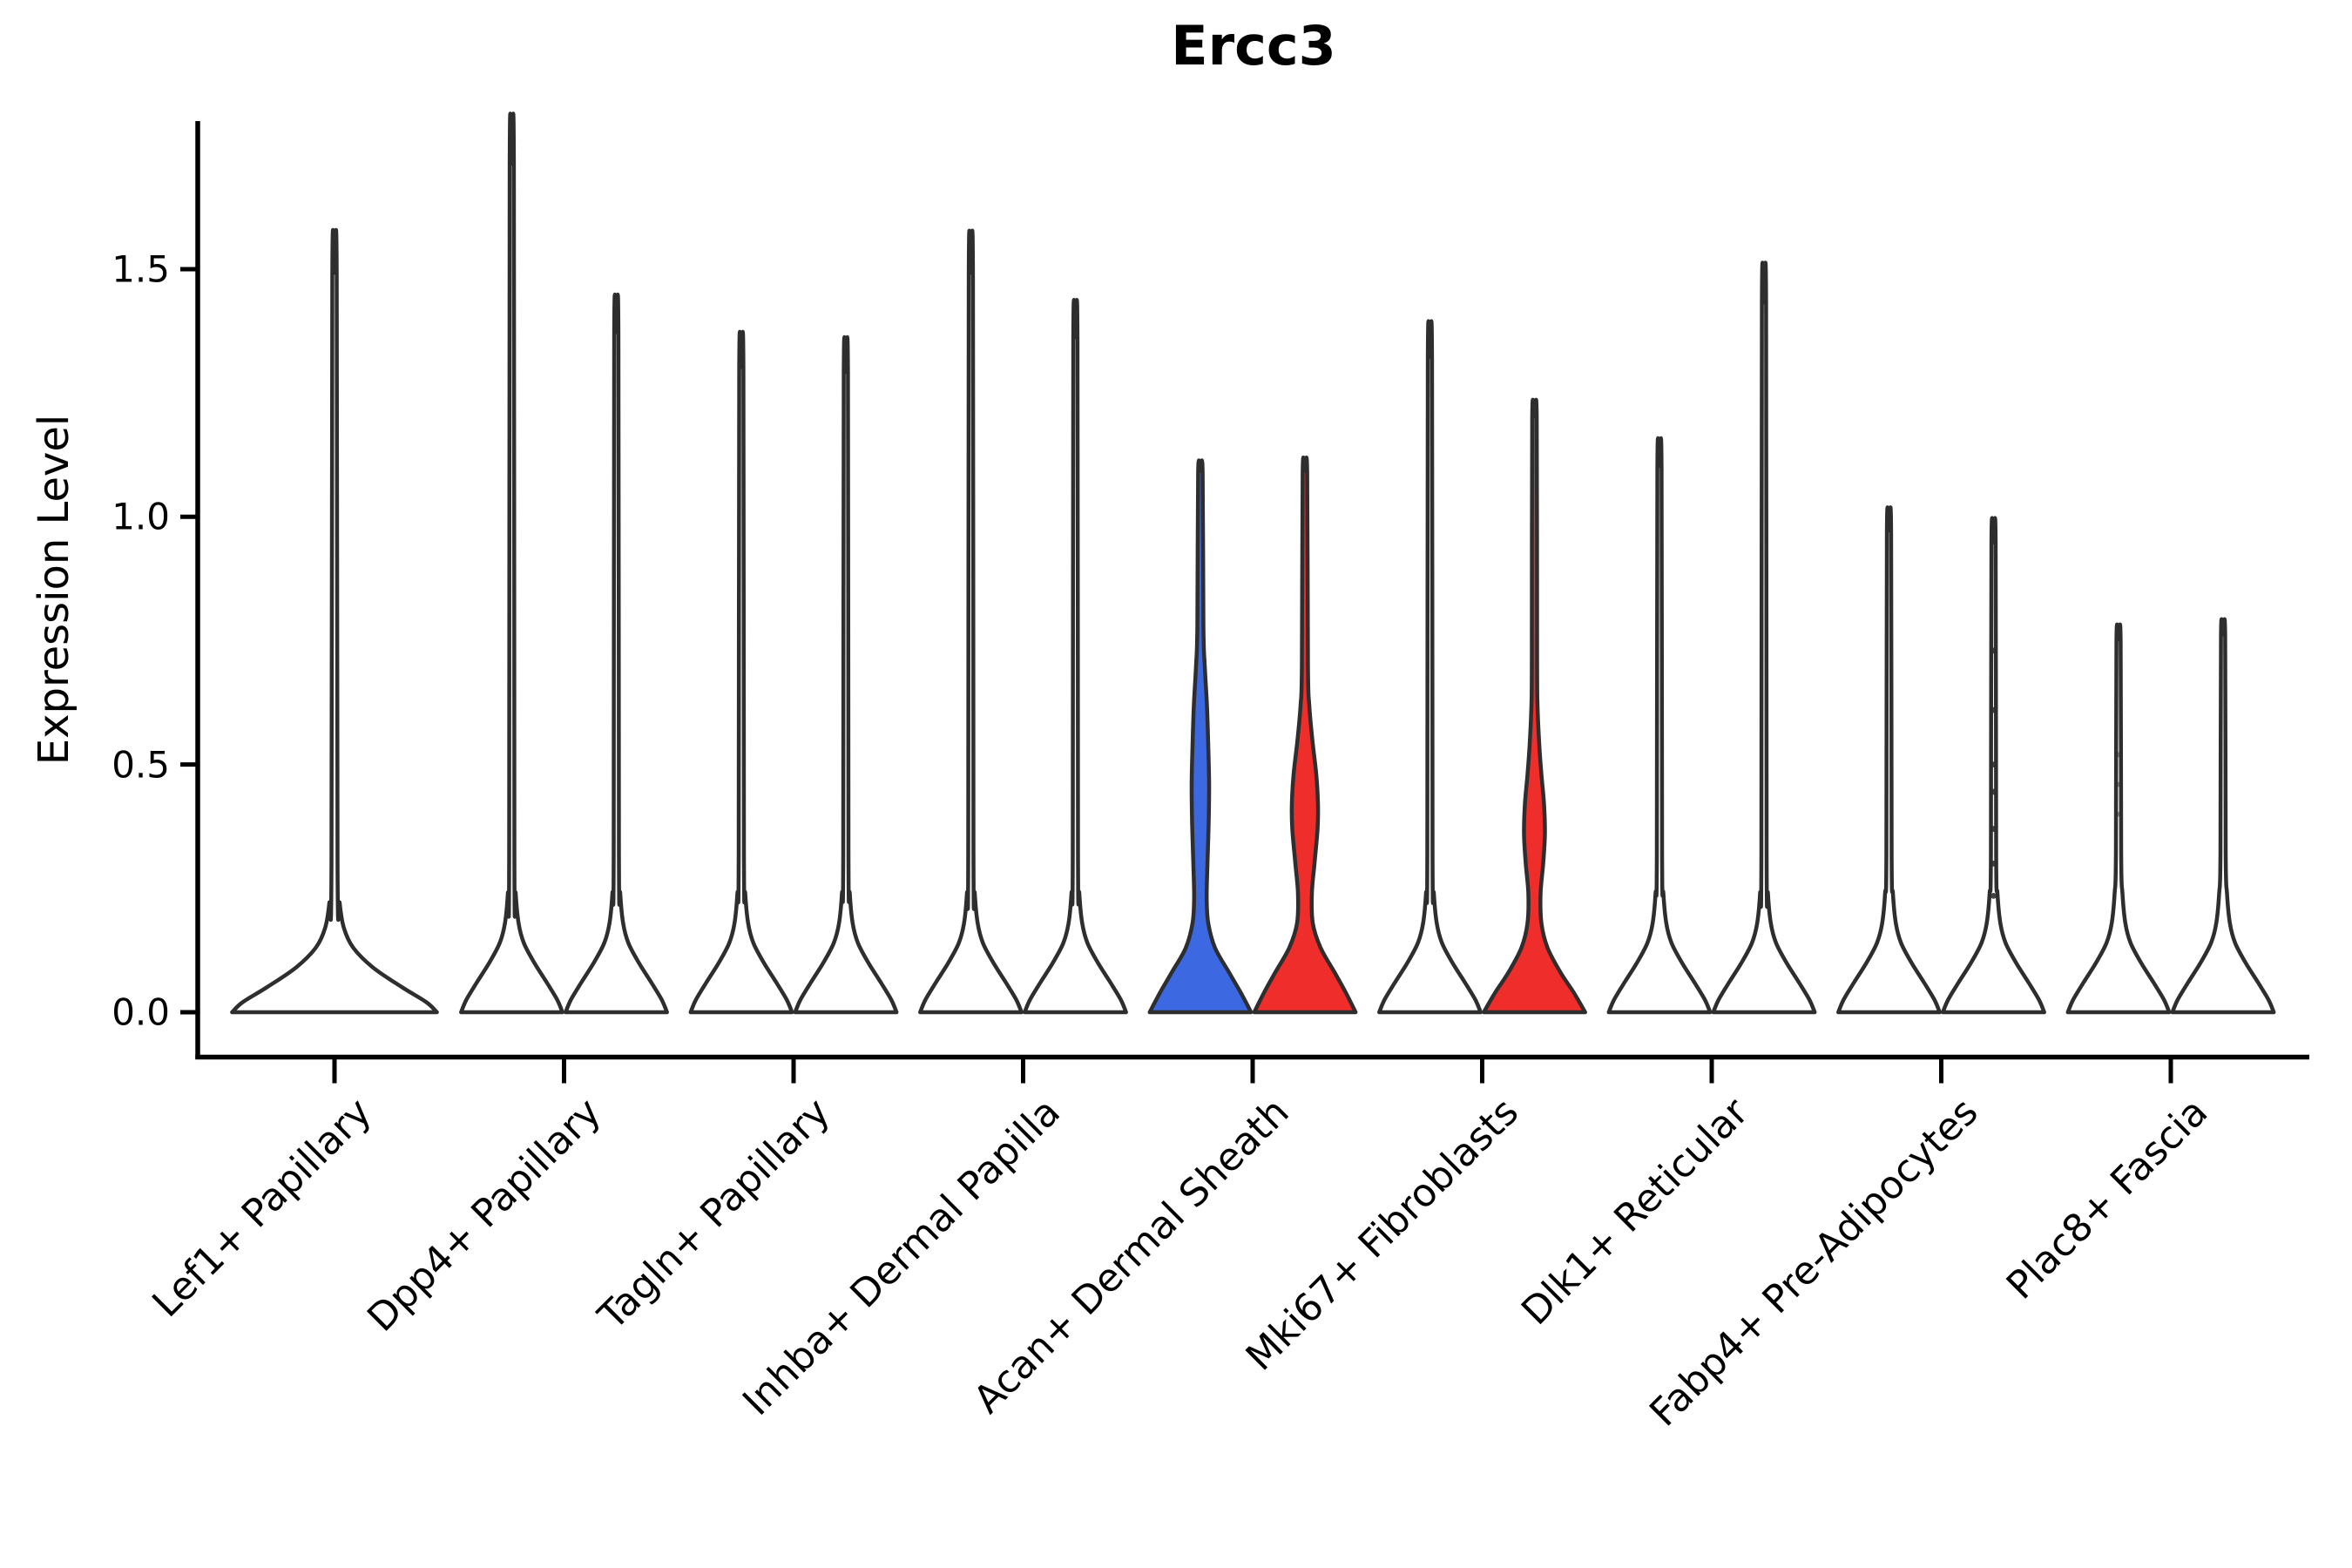 The height and width of the screenshot is (1568, 2352). Describe the element at coordinates (141, 516) in the screenshot. I see `y-tick-label: 1.0` at that location.